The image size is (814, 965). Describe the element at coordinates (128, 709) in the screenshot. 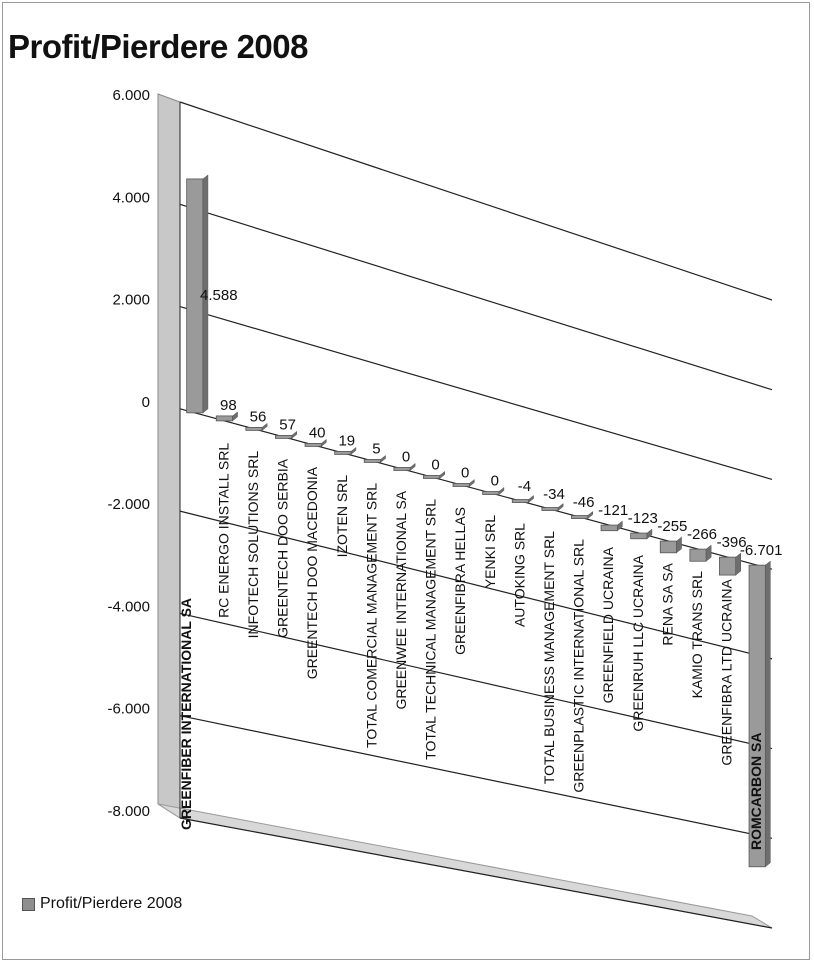

I see `y-tick-label: -6.000` at that location.